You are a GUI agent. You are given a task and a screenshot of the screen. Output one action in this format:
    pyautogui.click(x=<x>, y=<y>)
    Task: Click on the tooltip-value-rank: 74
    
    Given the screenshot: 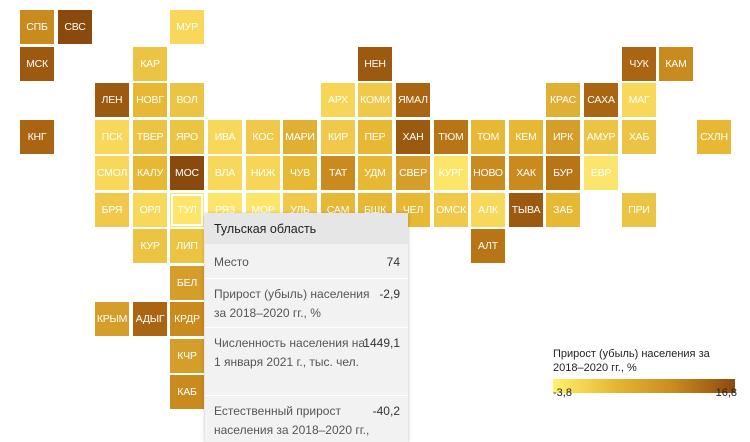 What is the action you would take?
    pyautogui.click(x=393, y=262)
    